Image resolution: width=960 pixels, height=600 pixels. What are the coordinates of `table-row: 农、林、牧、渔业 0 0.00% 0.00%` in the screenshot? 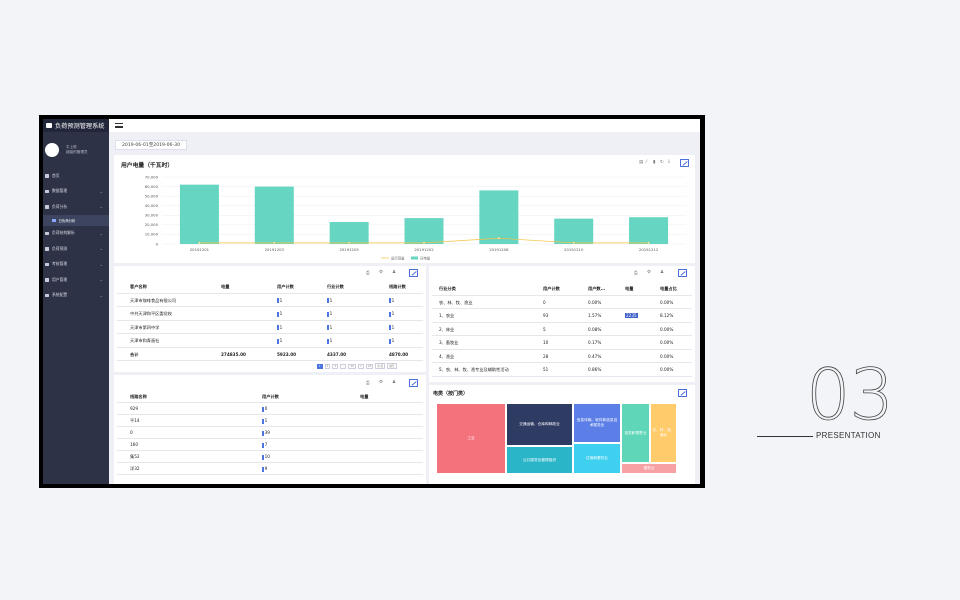 It's located at (562, 302).